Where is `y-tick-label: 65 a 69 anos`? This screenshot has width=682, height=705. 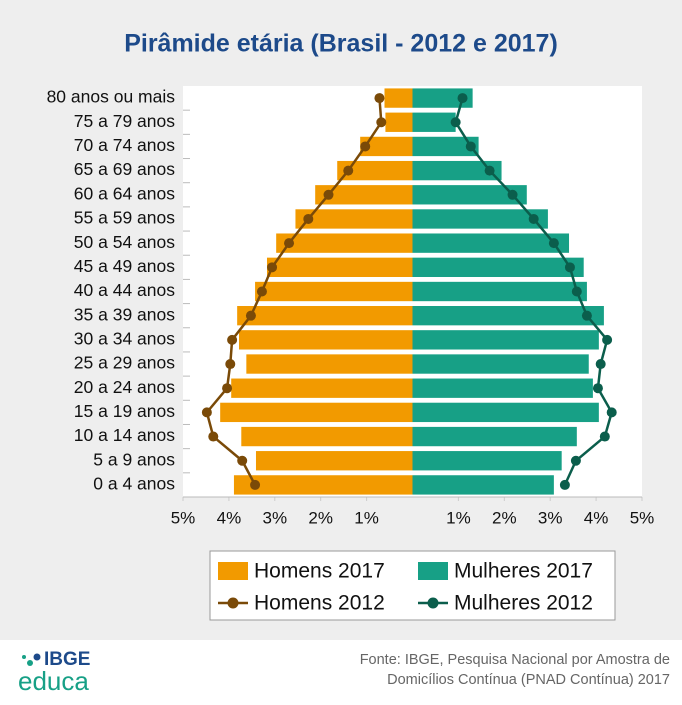 y-tick-label: 65 a 69 anos is located at coordinates (124, 169).